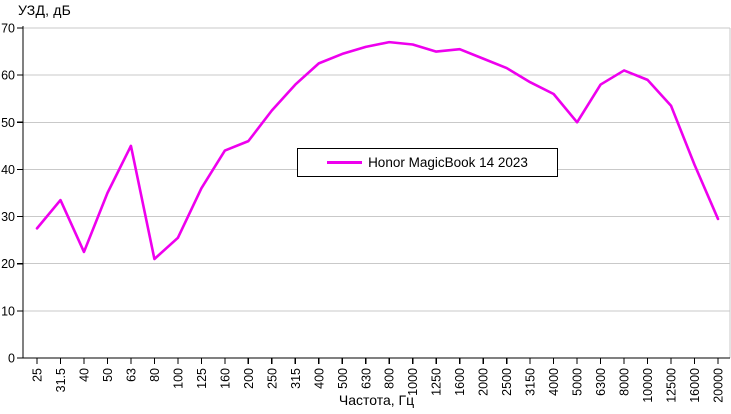 The image size is (731, 414). Describe the element at coordinates (719, 385) in the screenshot. I see `x-tick-label: 20000` at that location.